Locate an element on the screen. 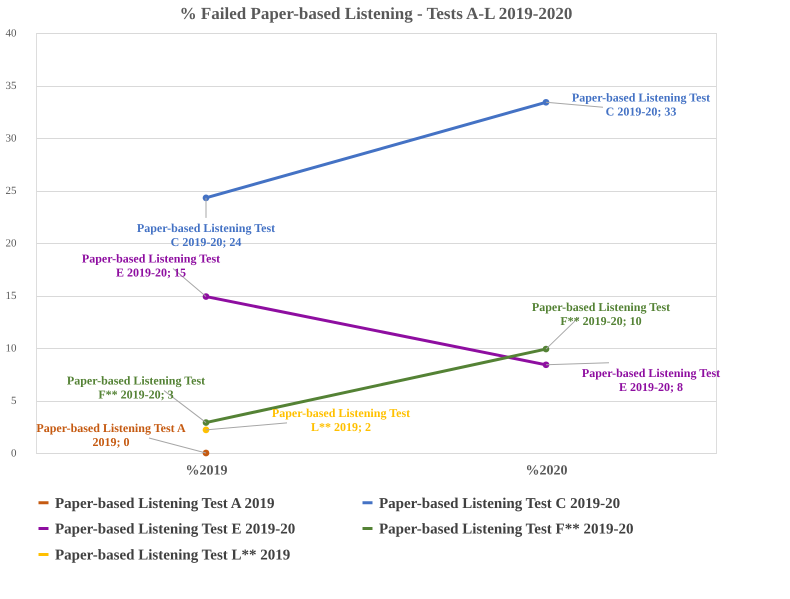 Image resolution: width=790 pixels, height=599 pixels. annotation: Paper-based Listening Test C 2019-20; 33 is located at coordinates (641, 104).